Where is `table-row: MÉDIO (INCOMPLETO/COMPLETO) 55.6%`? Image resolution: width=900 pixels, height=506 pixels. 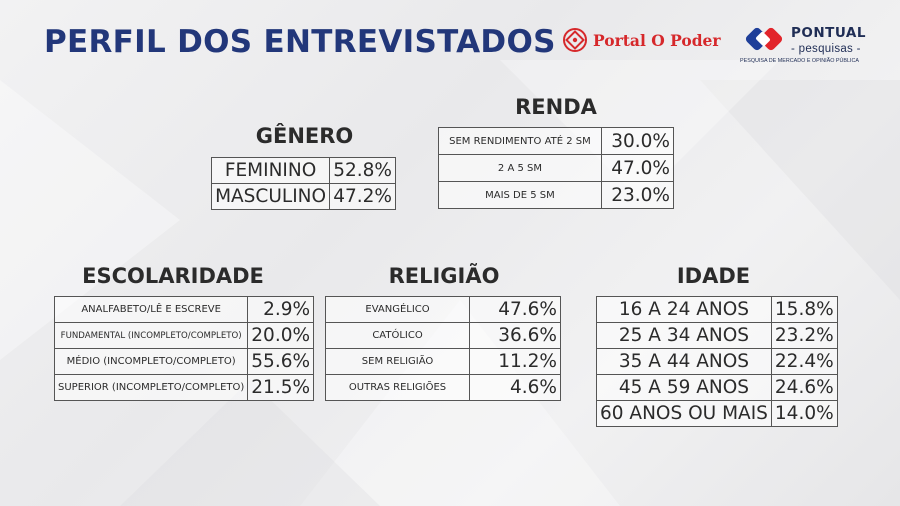 table-row: MÉDIO (INCOMPLETO/COMPLETO) 55.6% is located at coordinates (184, 361).